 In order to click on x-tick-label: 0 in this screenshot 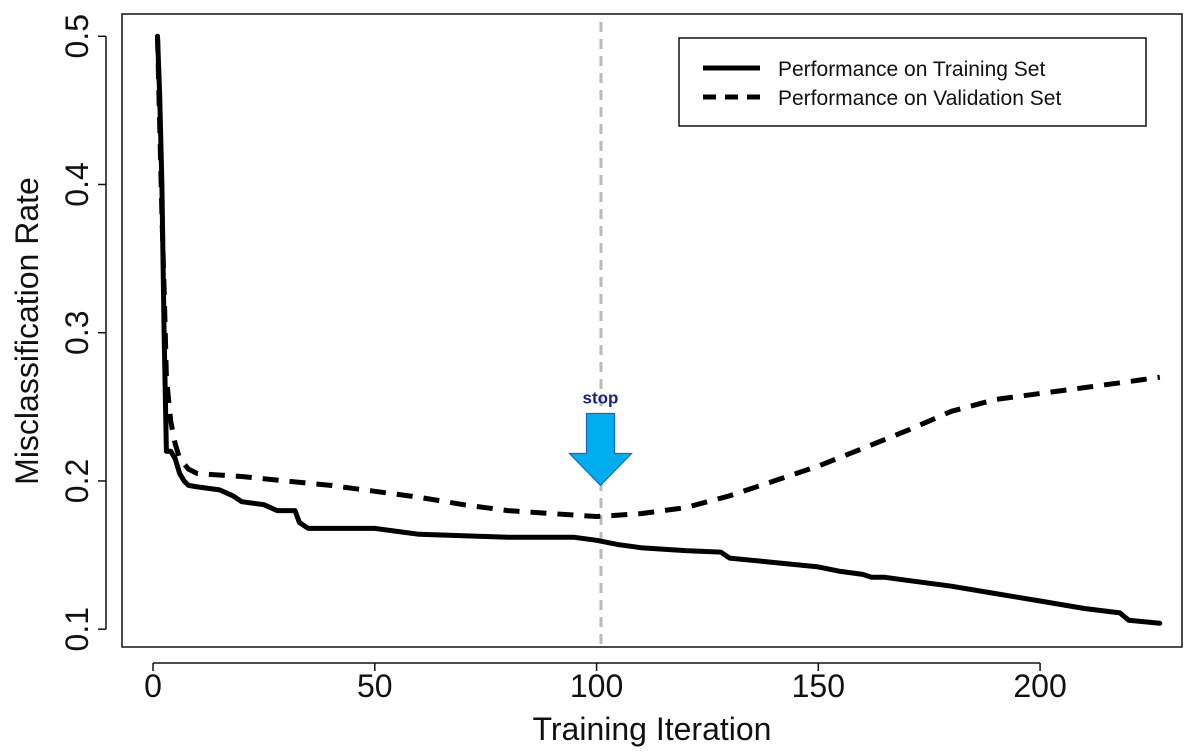, I will do `click(153, 686)`.